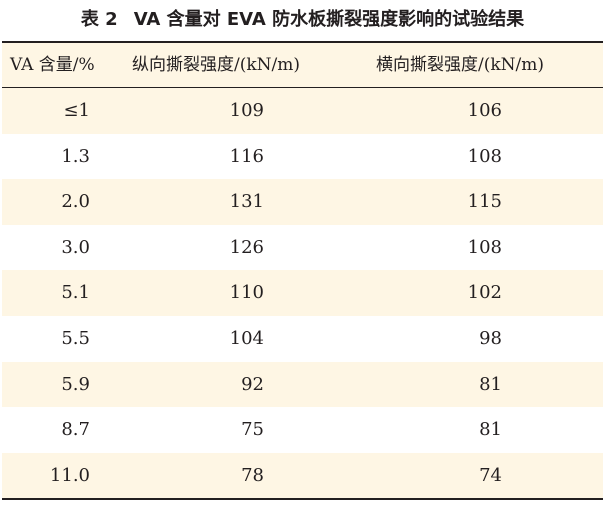  I want to click on table-bottom-rule, so click(302, 499).